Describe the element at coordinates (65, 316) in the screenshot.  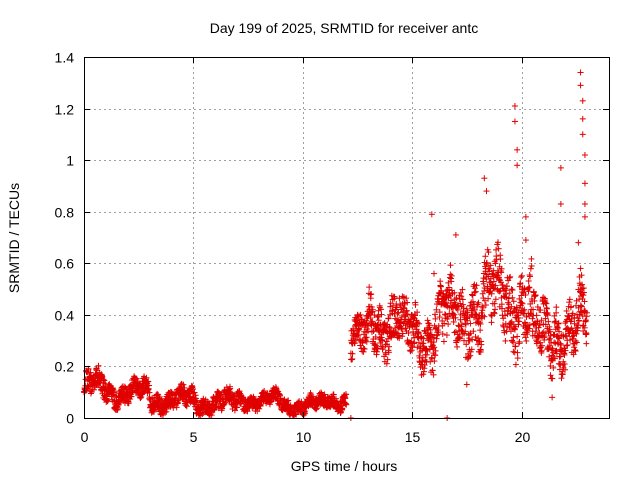
I see `y-tick-label: 0.4` at that location.